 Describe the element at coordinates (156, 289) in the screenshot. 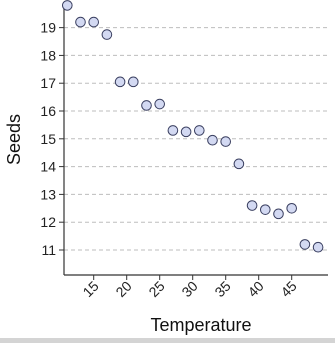

I see `x-tick-label: 25` at that location.